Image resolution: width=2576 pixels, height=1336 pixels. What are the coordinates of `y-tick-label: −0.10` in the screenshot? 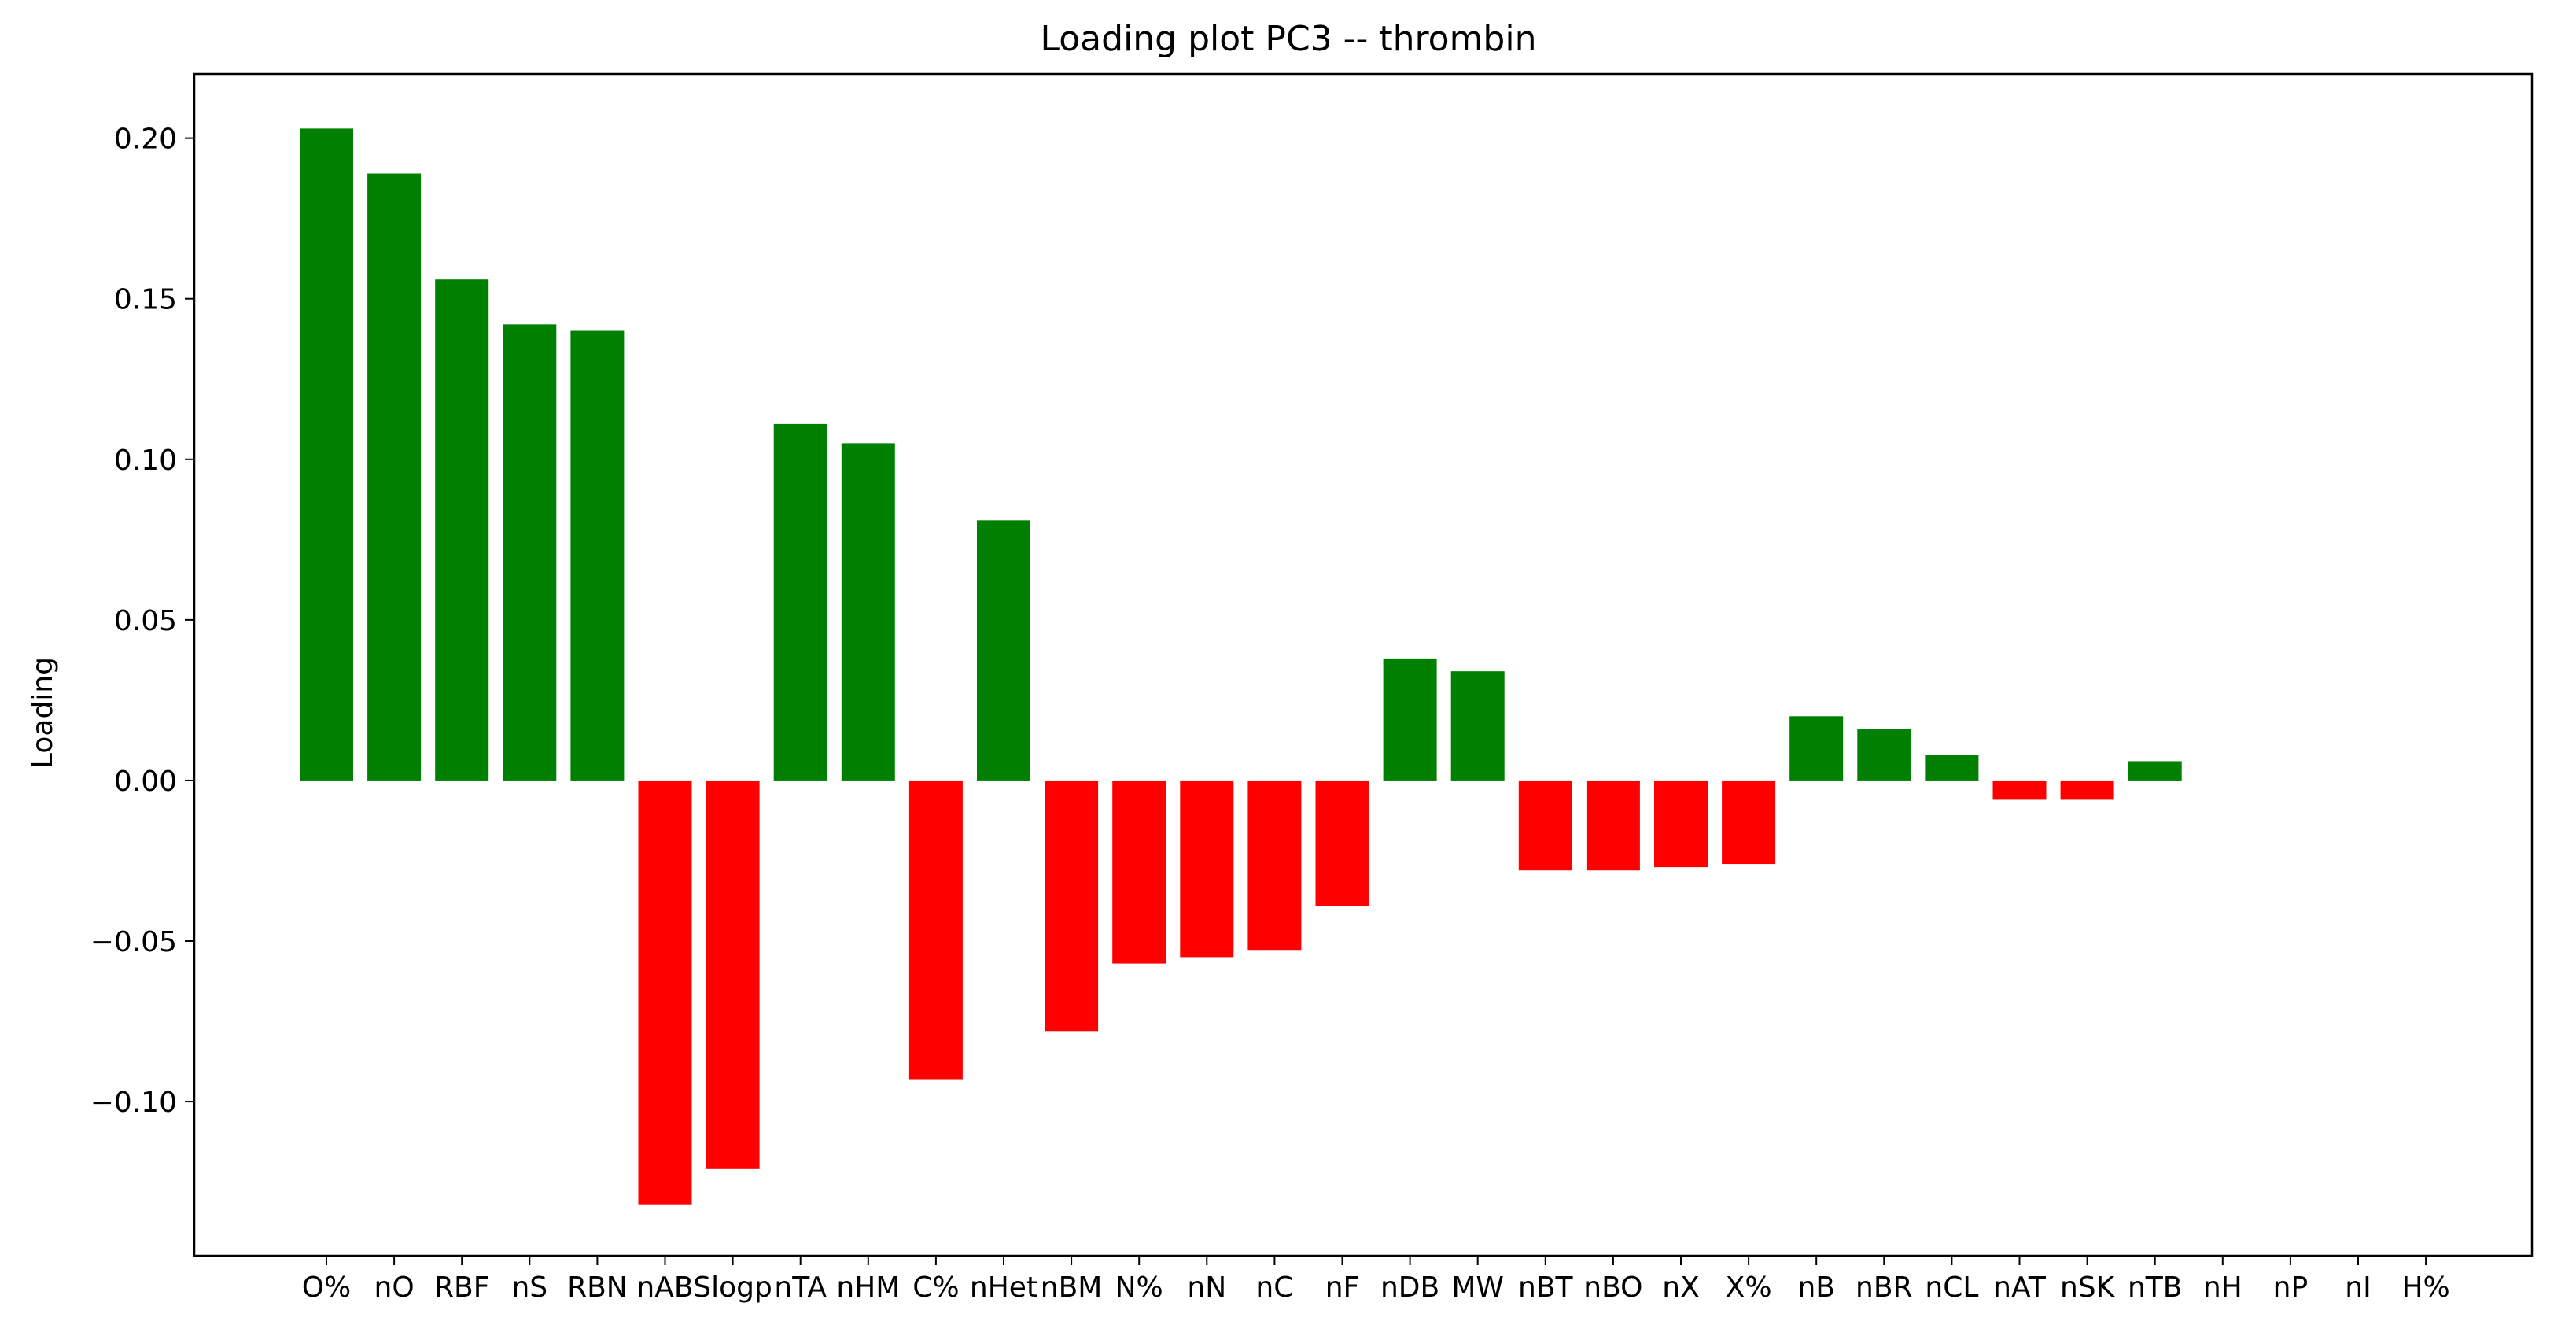 It's located at (133, 1103).